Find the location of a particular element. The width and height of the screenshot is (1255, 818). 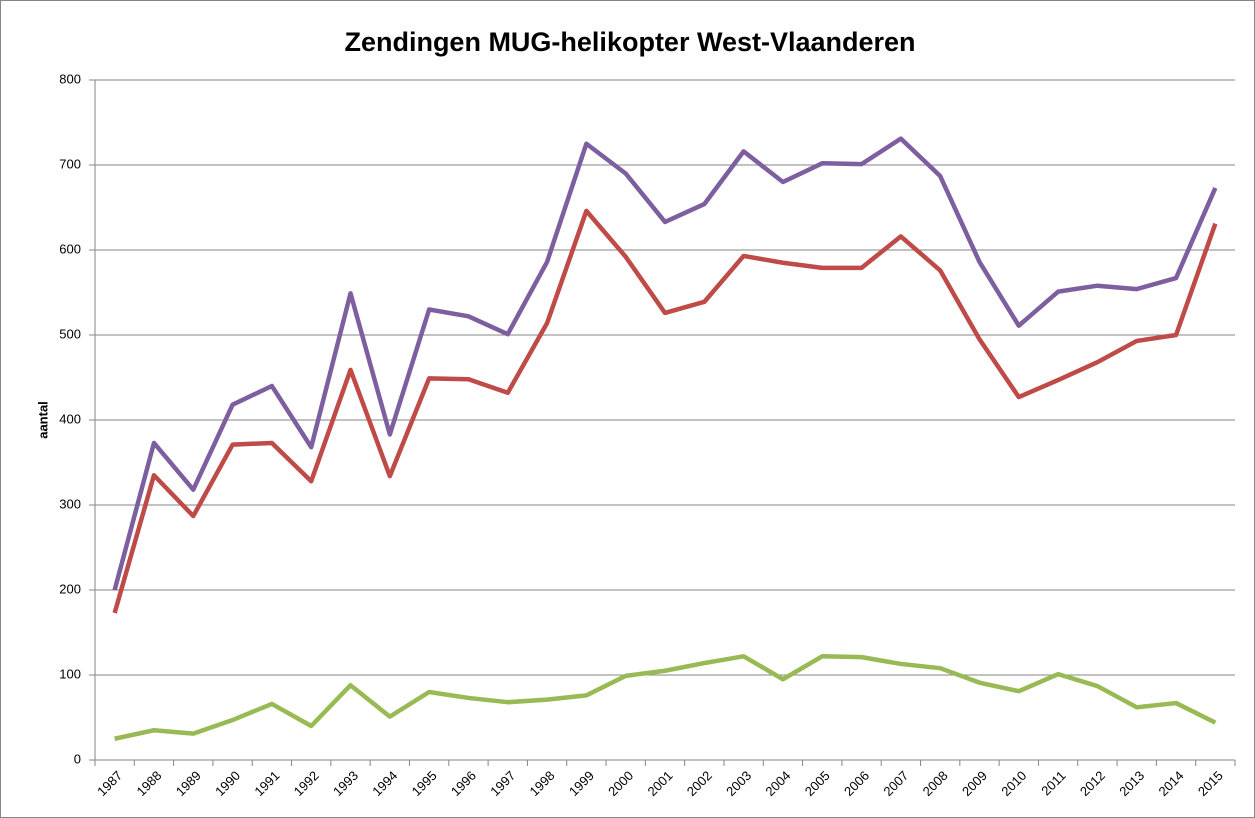

y-tick-label: 0 is located at coordinates (77, 758).